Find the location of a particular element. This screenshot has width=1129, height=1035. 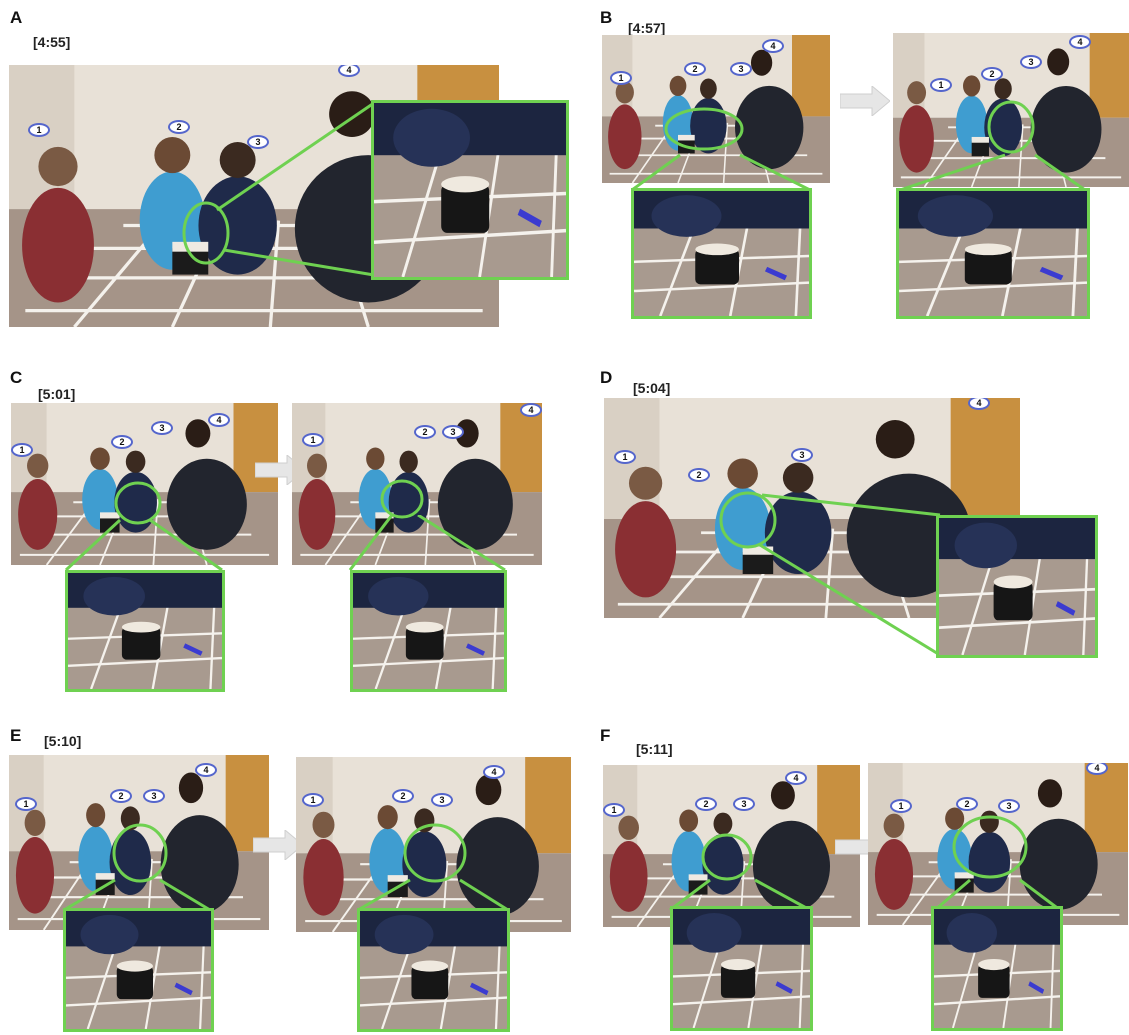

panel-e-timestamp: [5:10] is located at coordinates (63, 741).